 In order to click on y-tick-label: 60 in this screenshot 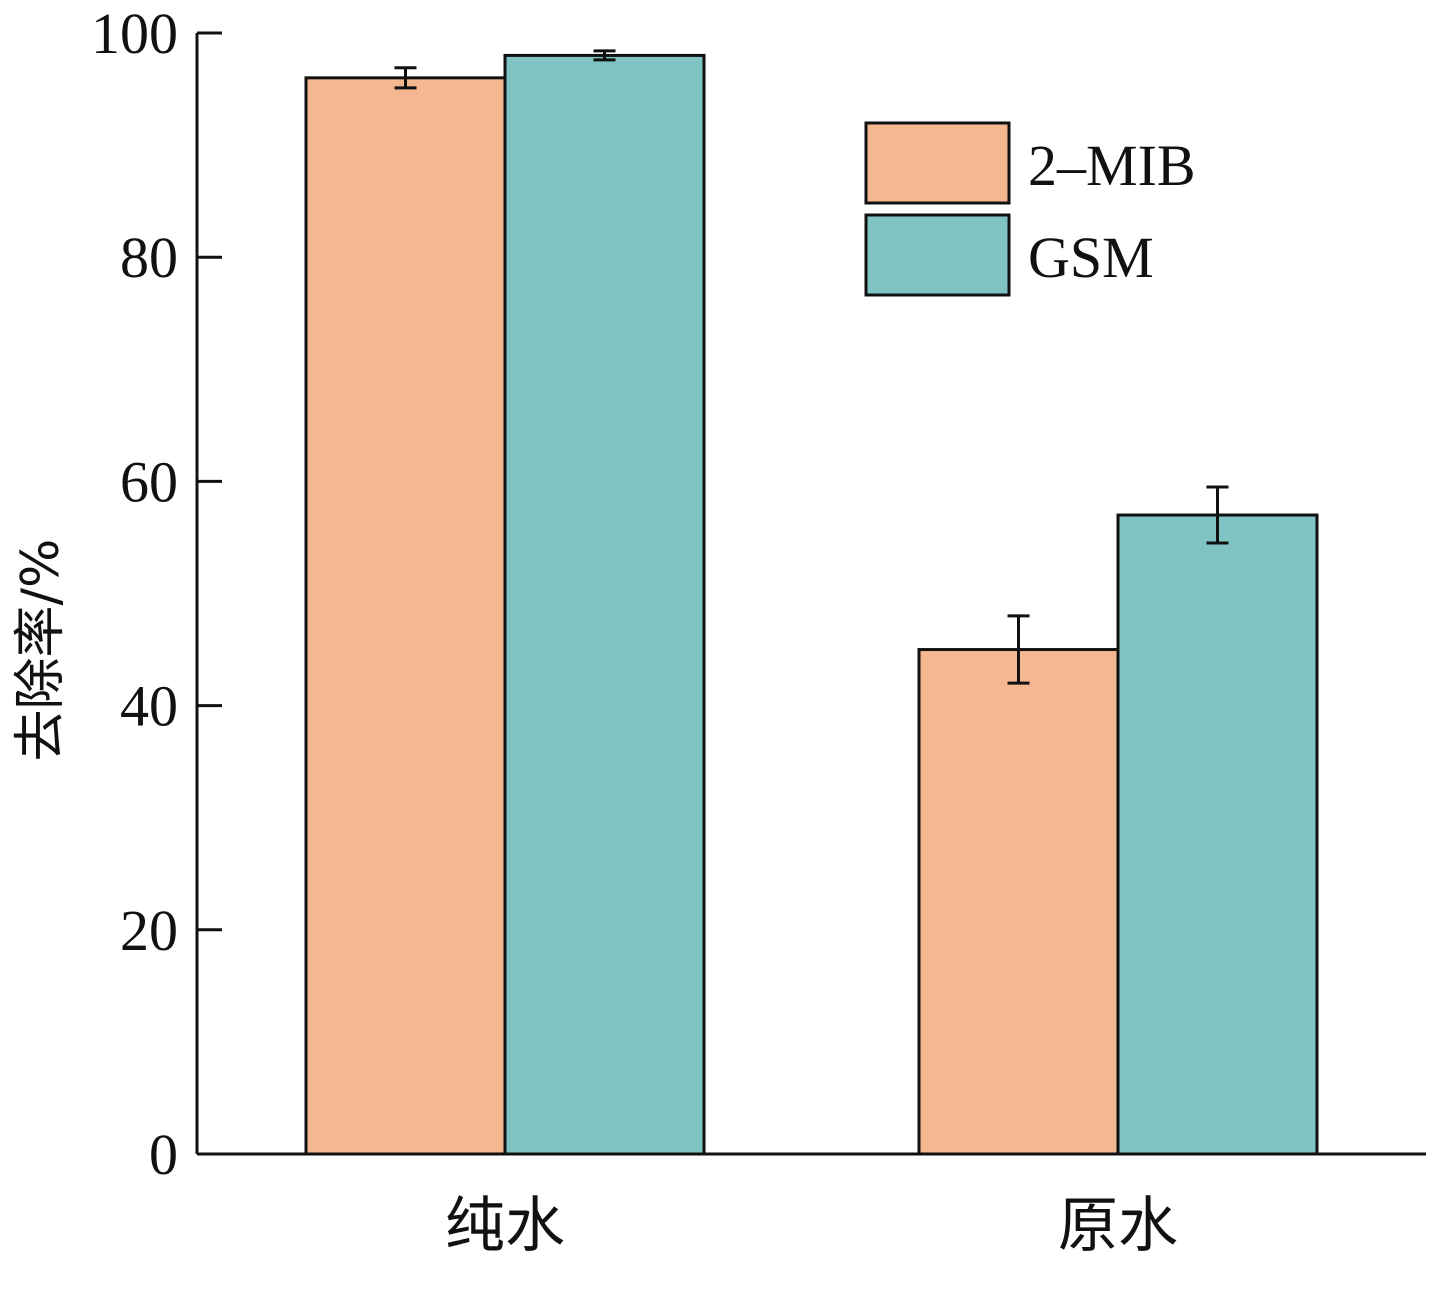, I will do `click(149, 481)`.